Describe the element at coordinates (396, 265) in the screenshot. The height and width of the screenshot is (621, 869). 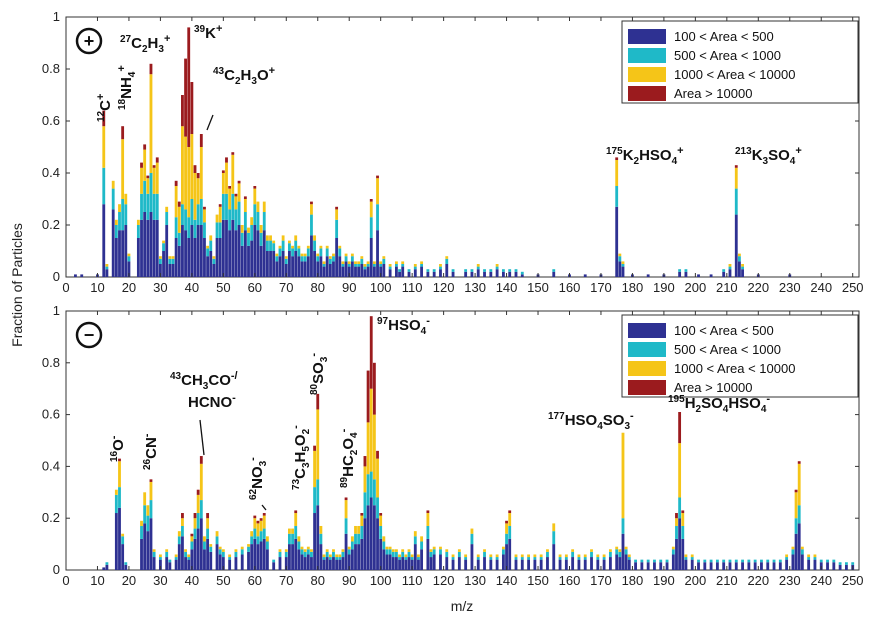
I see `bar-segment-105-s1` at that location.